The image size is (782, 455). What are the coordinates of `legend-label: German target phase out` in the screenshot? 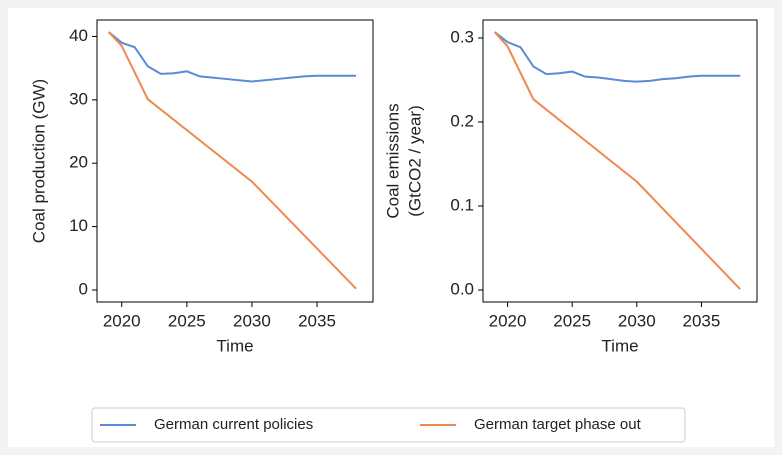 It's located at (558, 424).